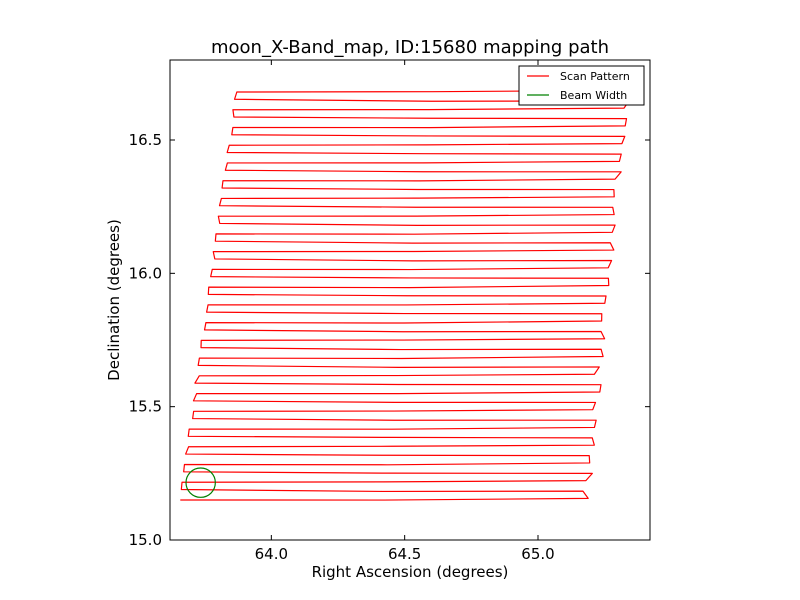 Image resolution: width=800 pixels, height=600 pixels. I want to click on y-tick-label: 16.5, so click(145, 140).